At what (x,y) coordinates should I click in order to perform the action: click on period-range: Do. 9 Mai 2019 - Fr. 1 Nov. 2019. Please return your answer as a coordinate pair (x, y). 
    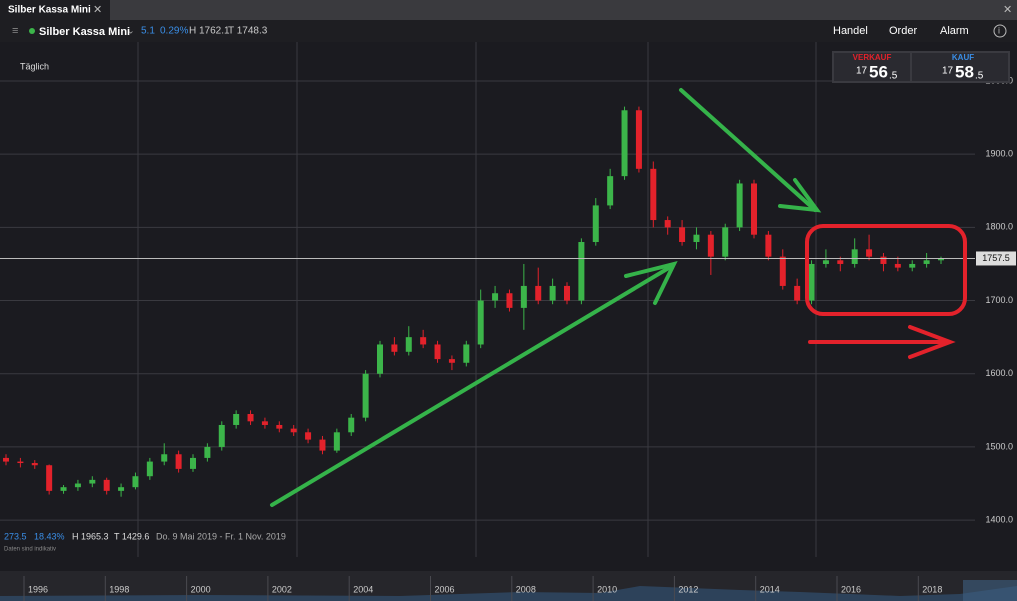
    Looking at the image, I should click on (221, 536).